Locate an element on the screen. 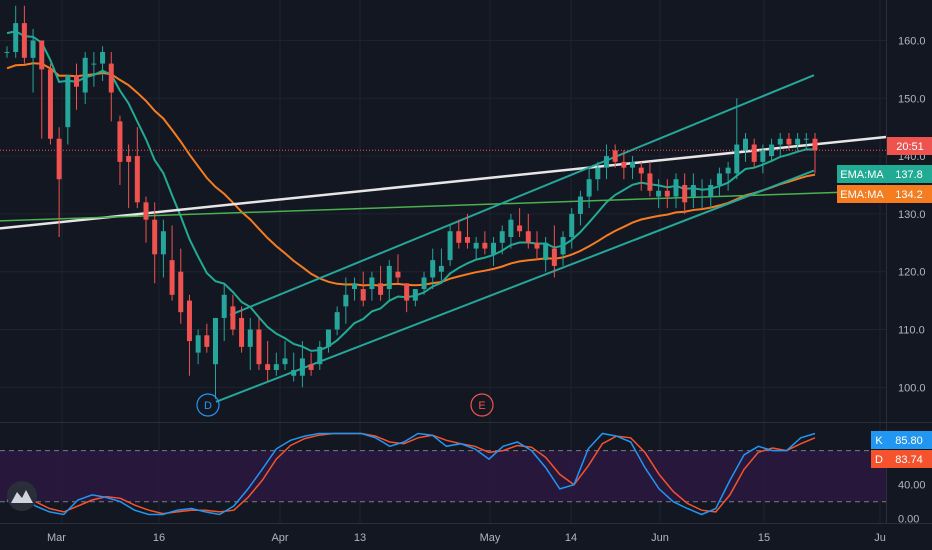 This screenshot has width=932, height=550. price-tick-label: 110.0 is located at coordinates (911, 331).